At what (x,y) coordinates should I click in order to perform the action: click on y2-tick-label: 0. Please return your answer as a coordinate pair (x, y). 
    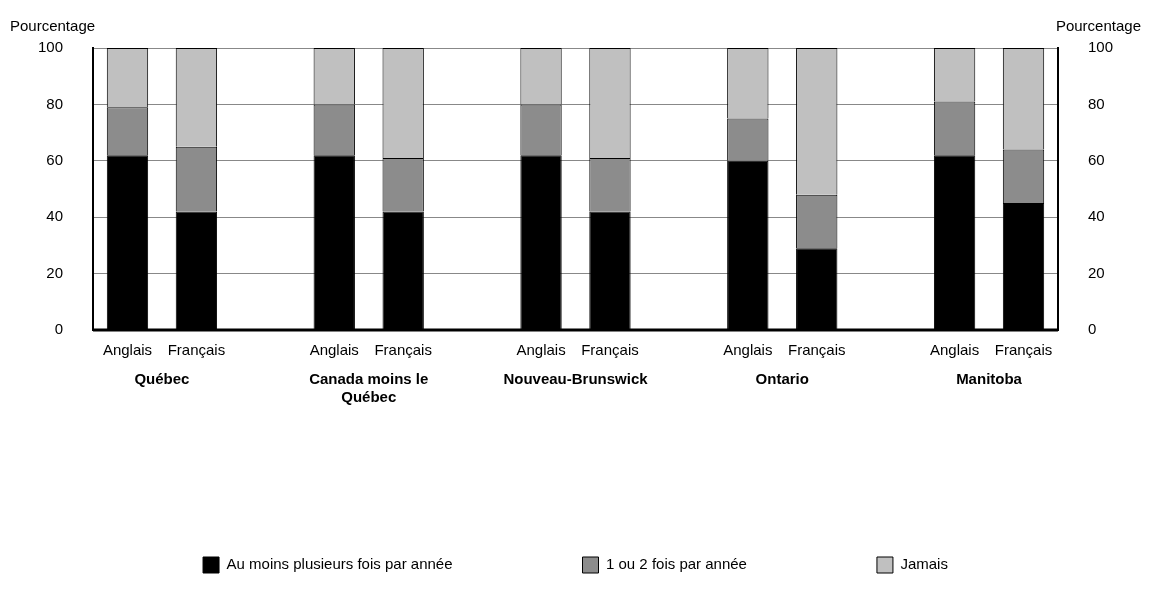
    Looking at the image, I should click on (1092, 329).